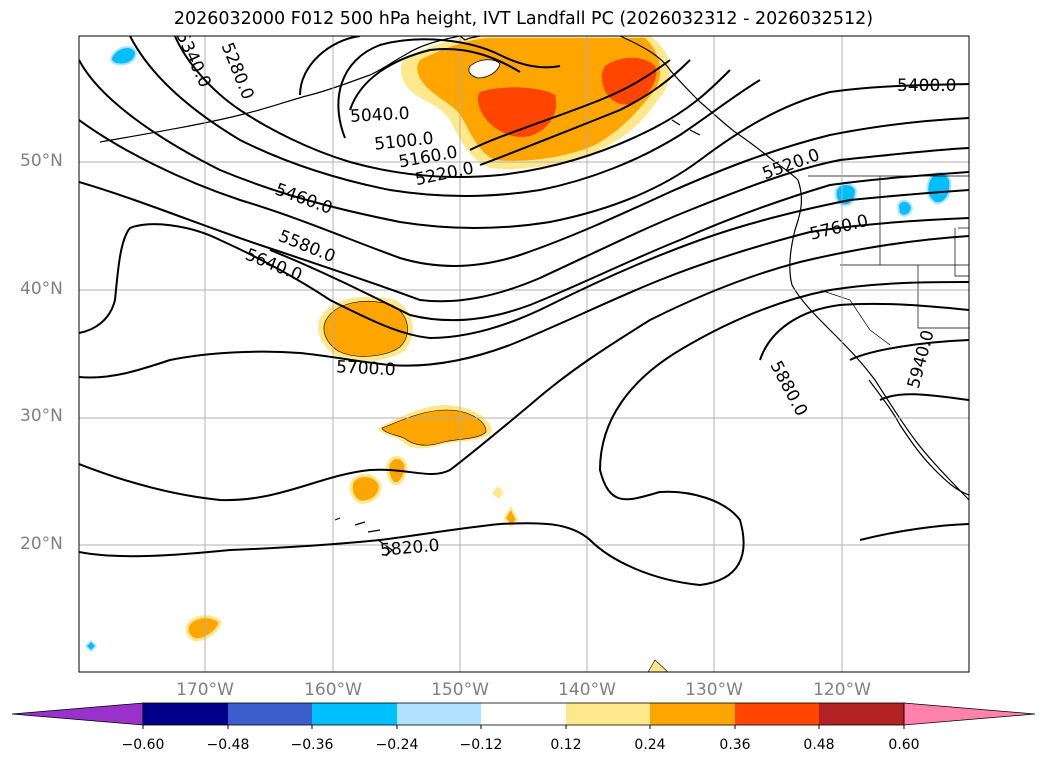  What do you see at coordinates (77, 714) in the screenshot?
I see `colorbar-extend-low` at bounding box center [77, 714].